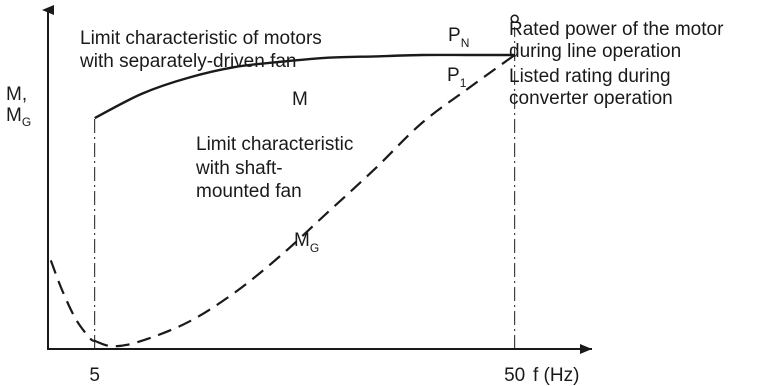 This screenshot has height=386, width=781. Describe the element at coordinates (249, 191) in the screenshot. I see `mg-curve-annotation-line3: mounted fan` at that location.